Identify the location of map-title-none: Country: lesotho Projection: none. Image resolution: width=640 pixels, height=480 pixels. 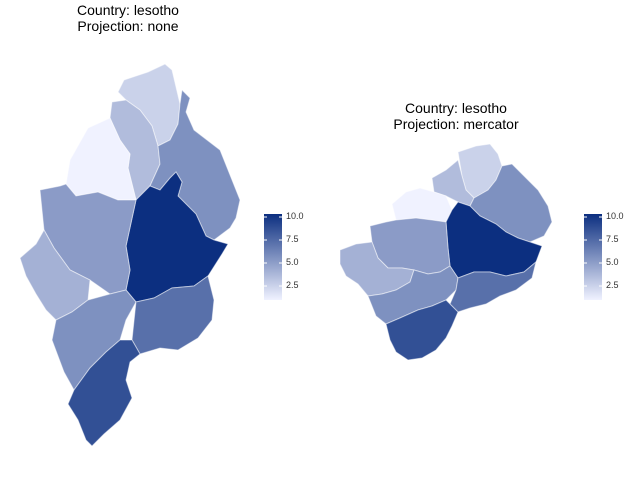
(128, 18).